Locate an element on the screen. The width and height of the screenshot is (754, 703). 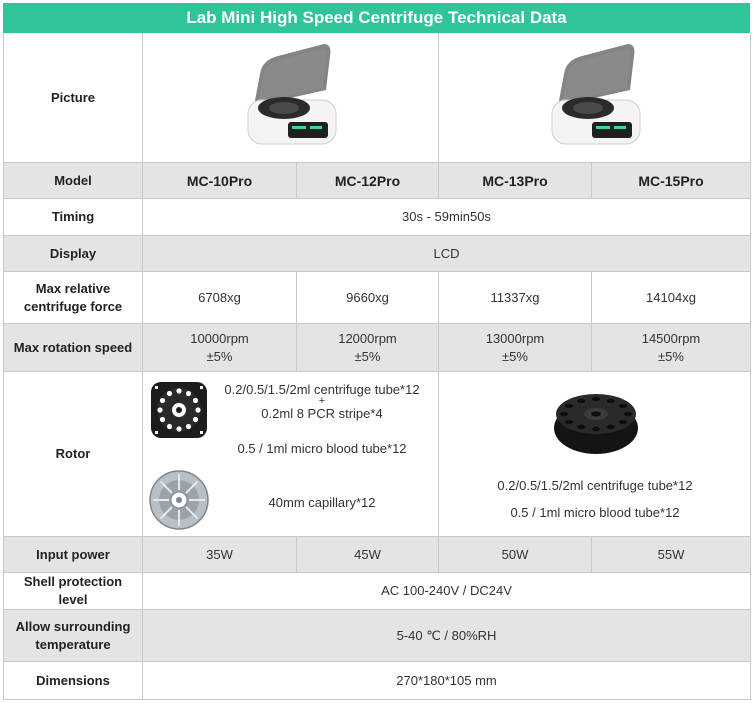
timing-row: Timing 30s - 59min50s is located at coordinates (377, 217).